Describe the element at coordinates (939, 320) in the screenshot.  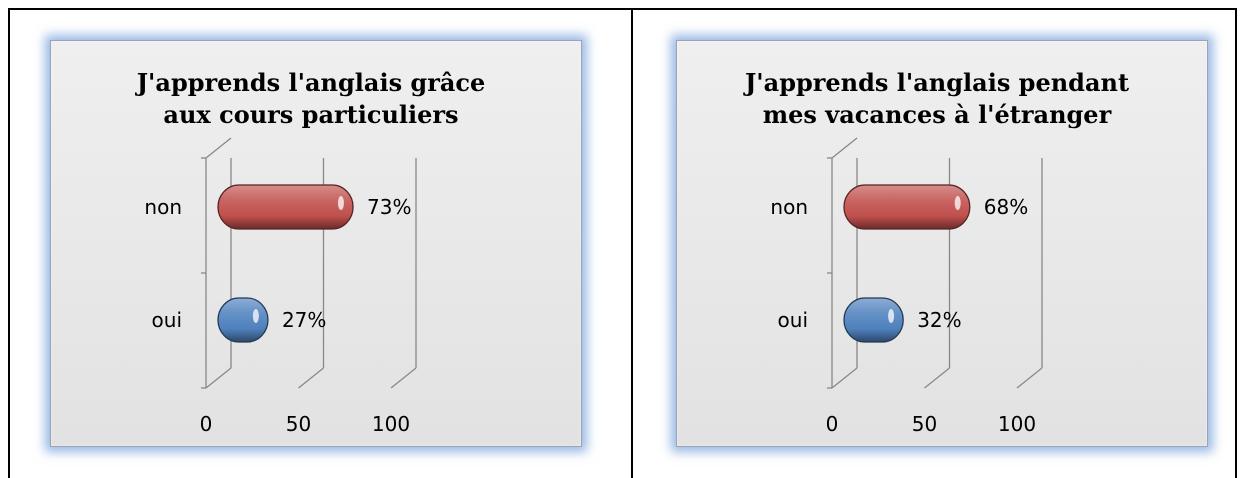
I see `value-label-oui: 32%` at that location.